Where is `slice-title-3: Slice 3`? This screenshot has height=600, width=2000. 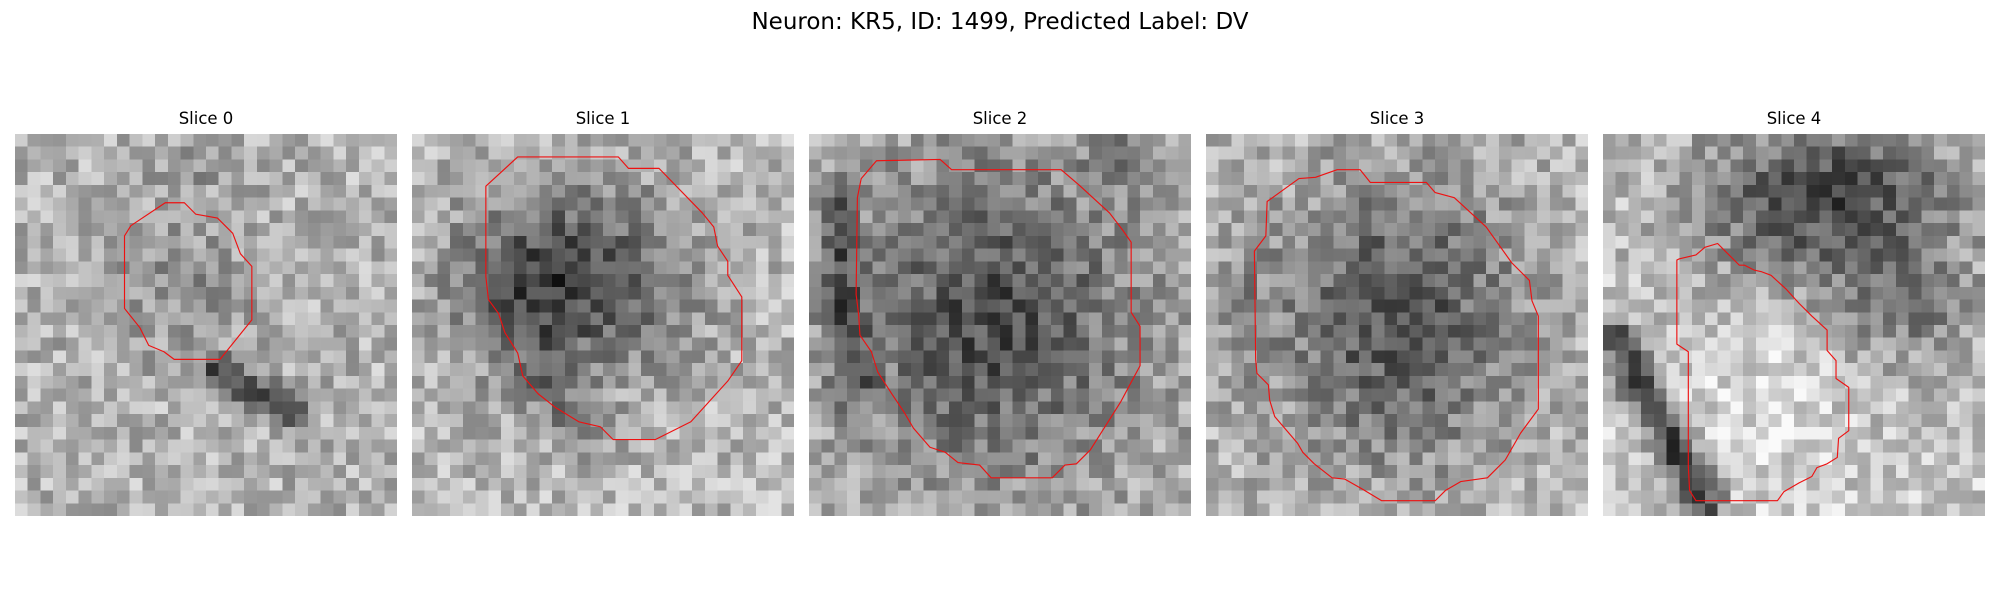
slice-title-3: Slice 3 is located at coordinates (1397, 118).